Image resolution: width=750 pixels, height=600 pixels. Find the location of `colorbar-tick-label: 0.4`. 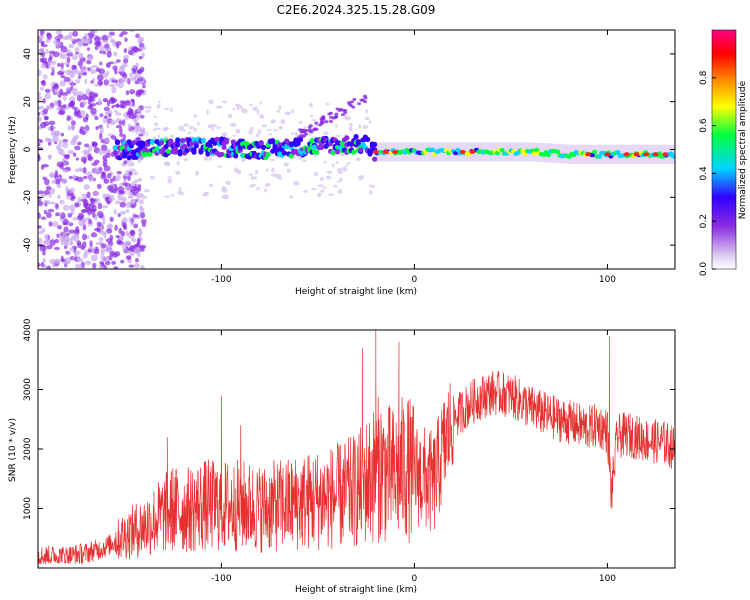

colorbar-tick-label: 0.4 is located at coordinates (704, 173).